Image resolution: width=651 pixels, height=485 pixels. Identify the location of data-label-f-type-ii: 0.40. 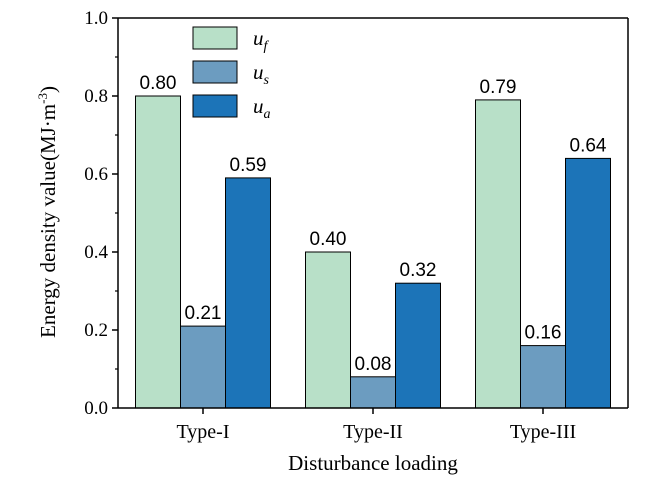
(328, 239).